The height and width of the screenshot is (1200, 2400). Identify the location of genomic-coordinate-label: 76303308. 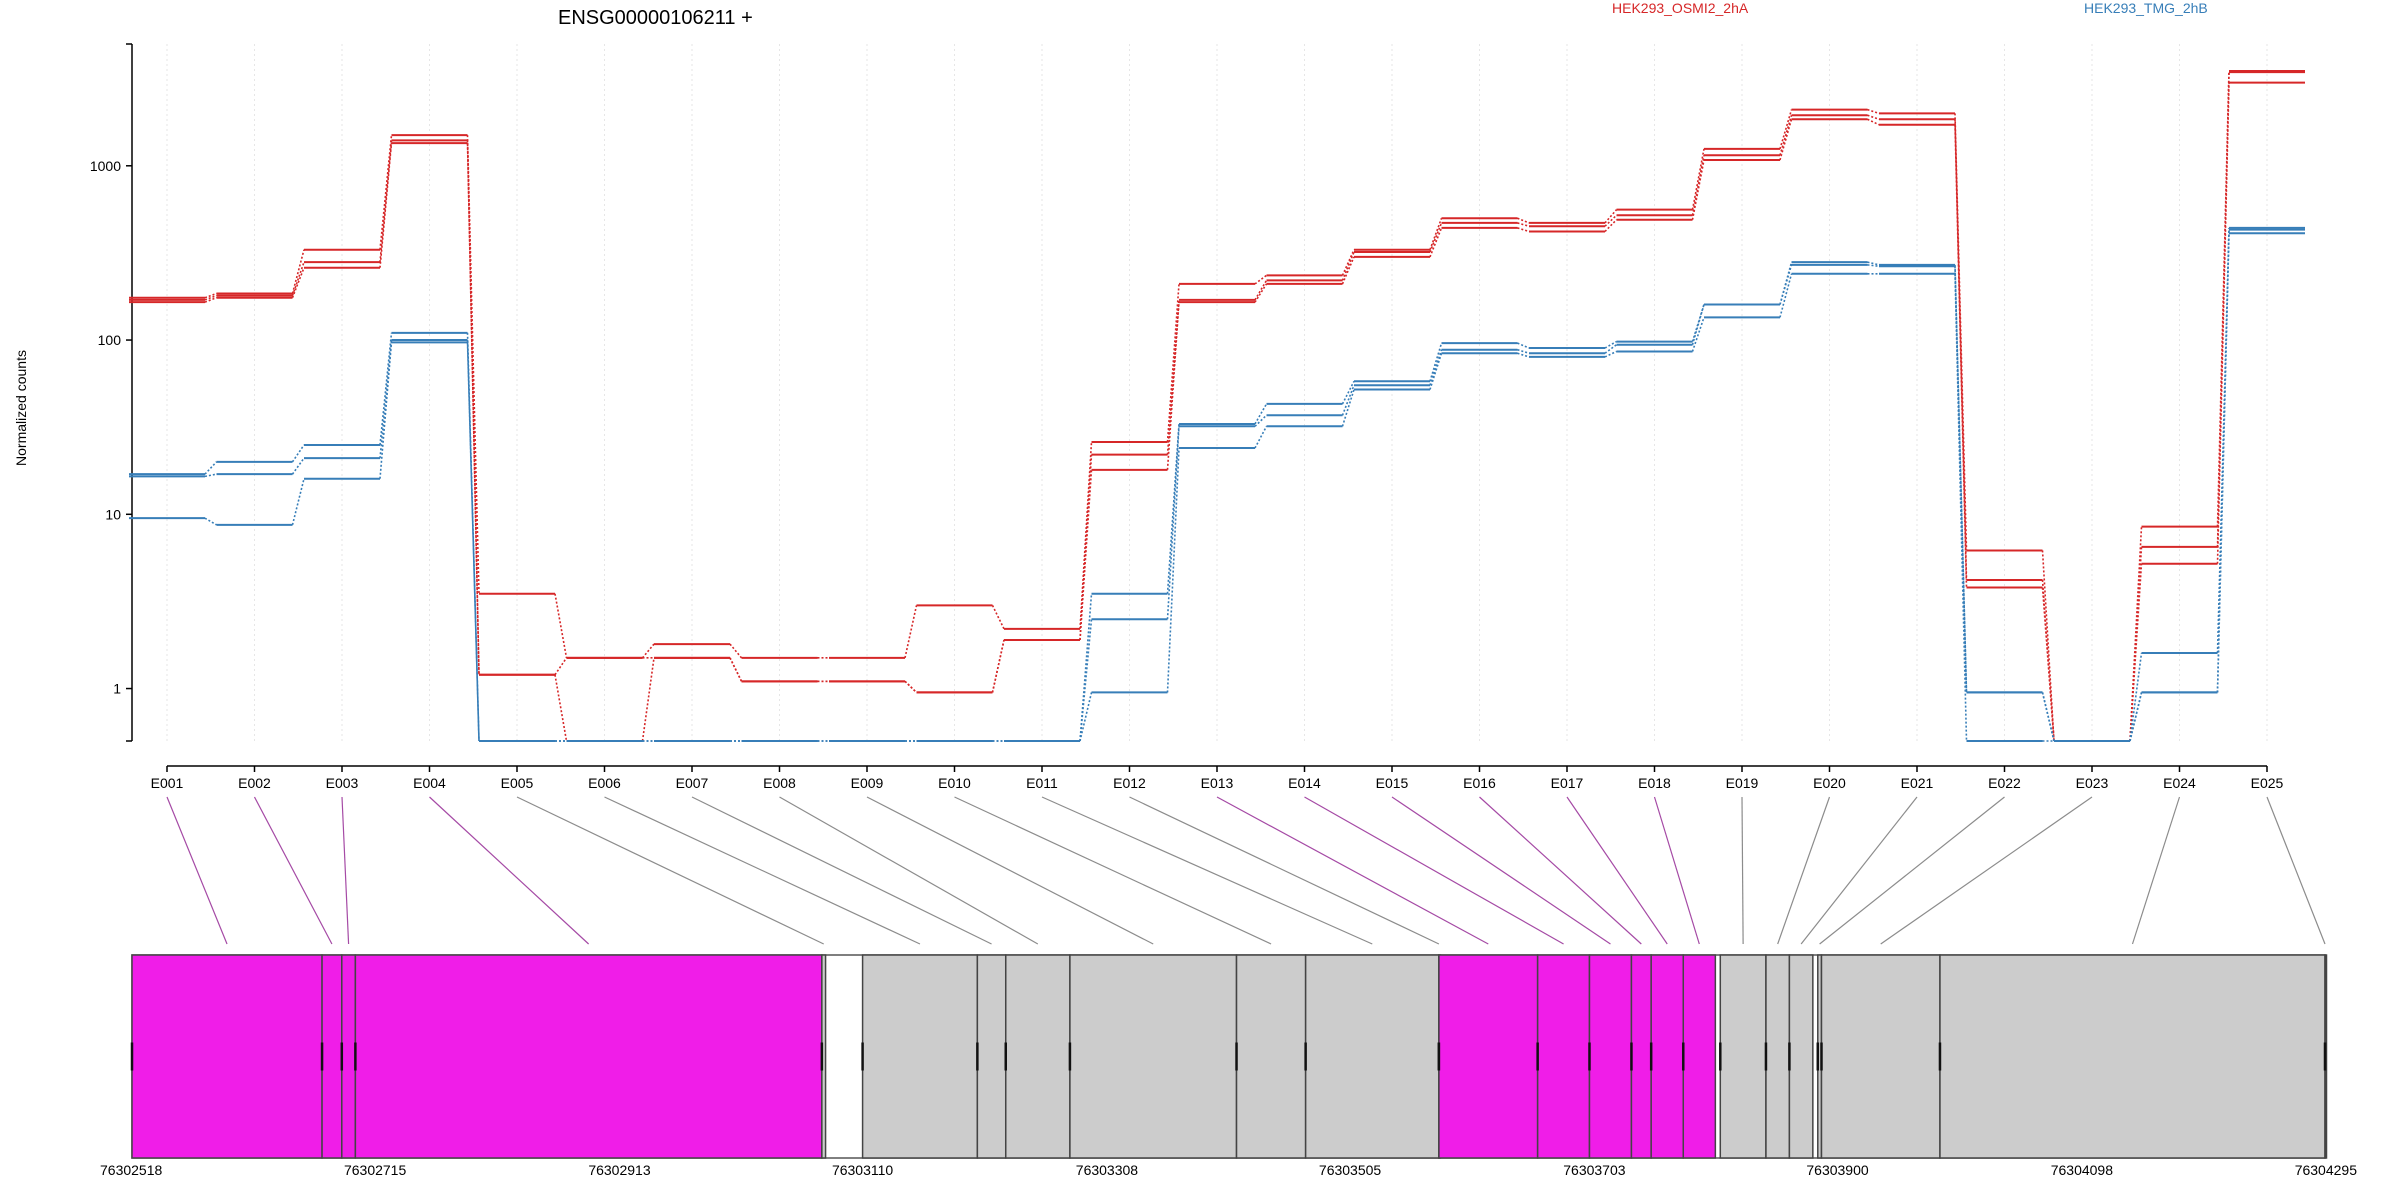
(1107, 1170).